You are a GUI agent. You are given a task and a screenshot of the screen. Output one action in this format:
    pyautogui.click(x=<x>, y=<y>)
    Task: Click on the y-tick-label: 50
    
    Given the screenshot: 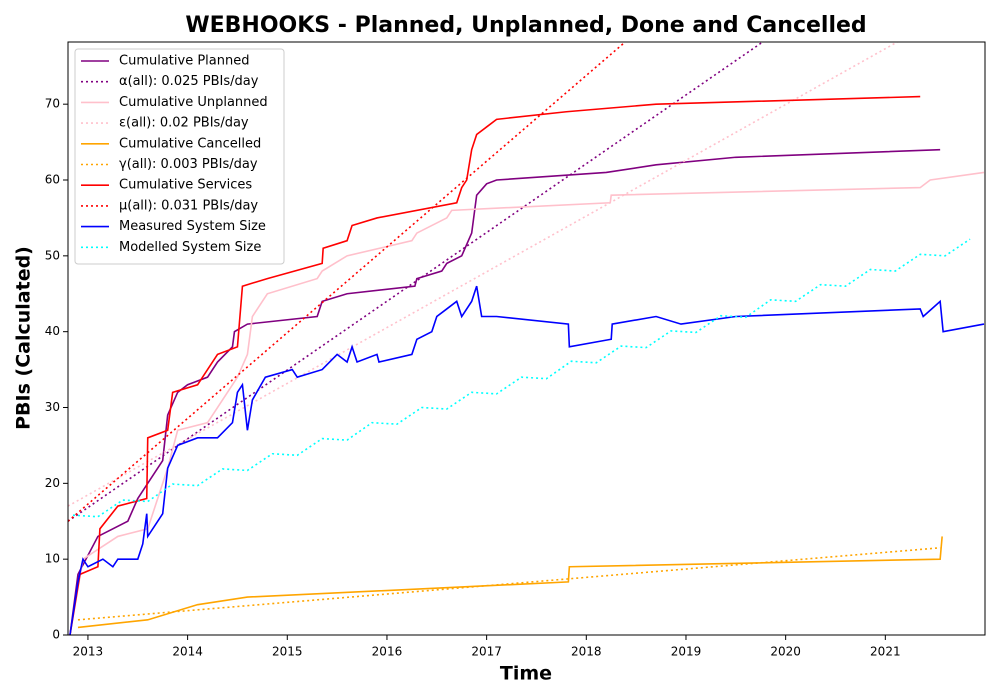 What is the action you would take?
    pyautogui.click(x=52, y=255)
    